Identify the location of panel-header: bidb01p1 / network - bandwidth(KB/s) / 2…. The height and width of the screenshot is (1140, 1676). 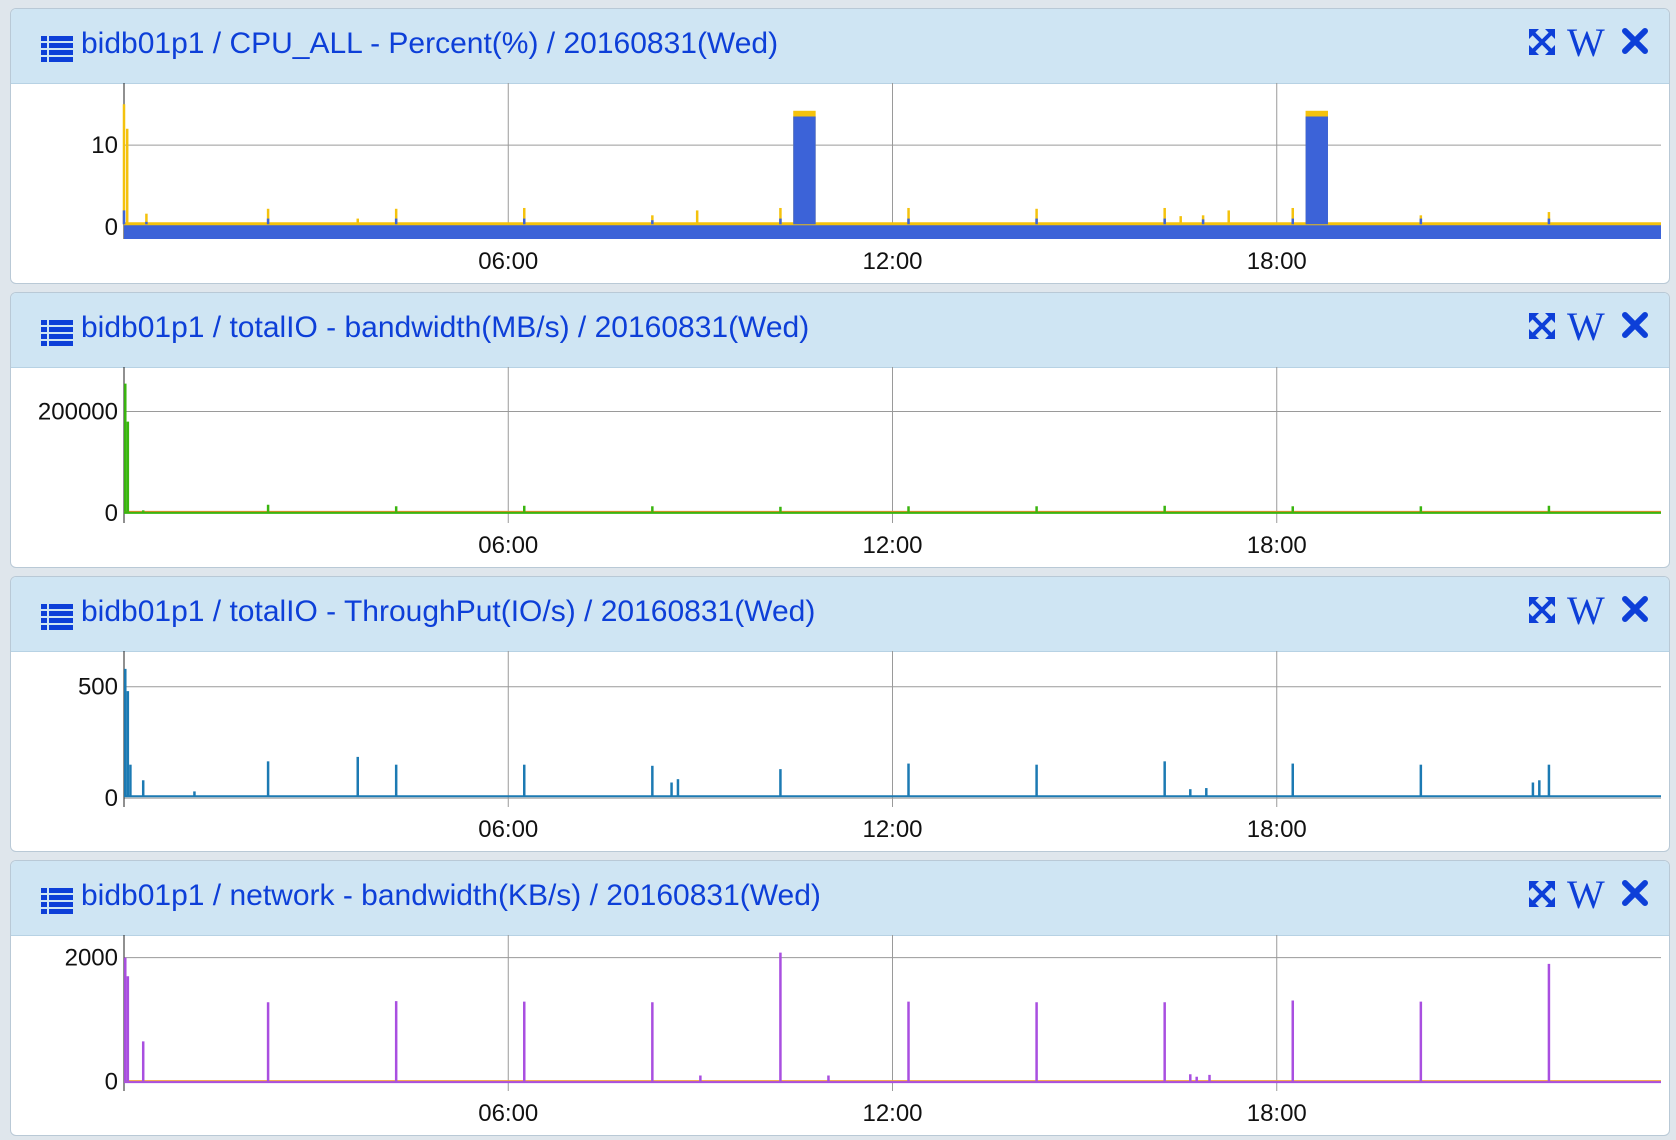
(840, 898).